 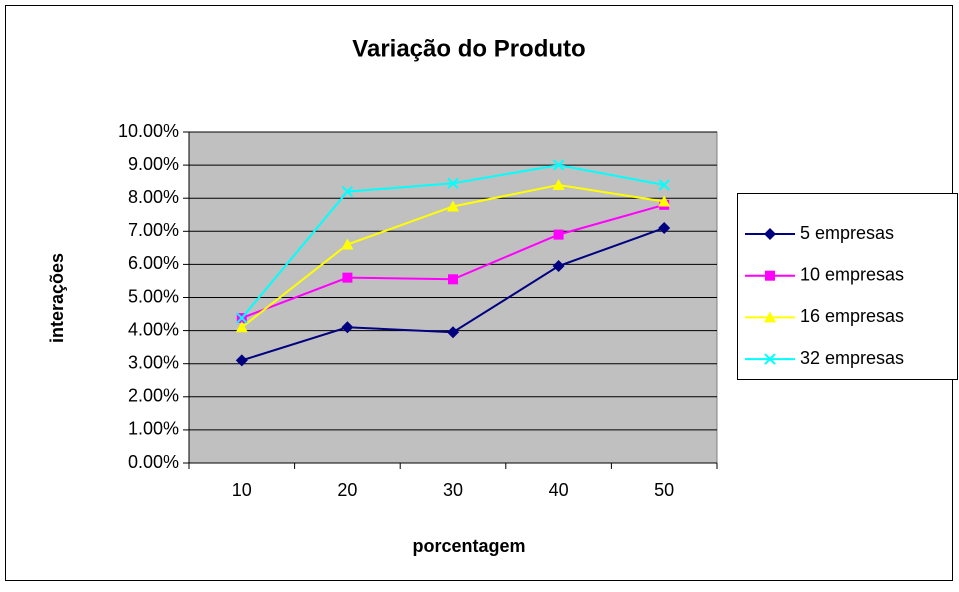 I want to click on legend-label: 10 empresas, so click(x=852, y=274).